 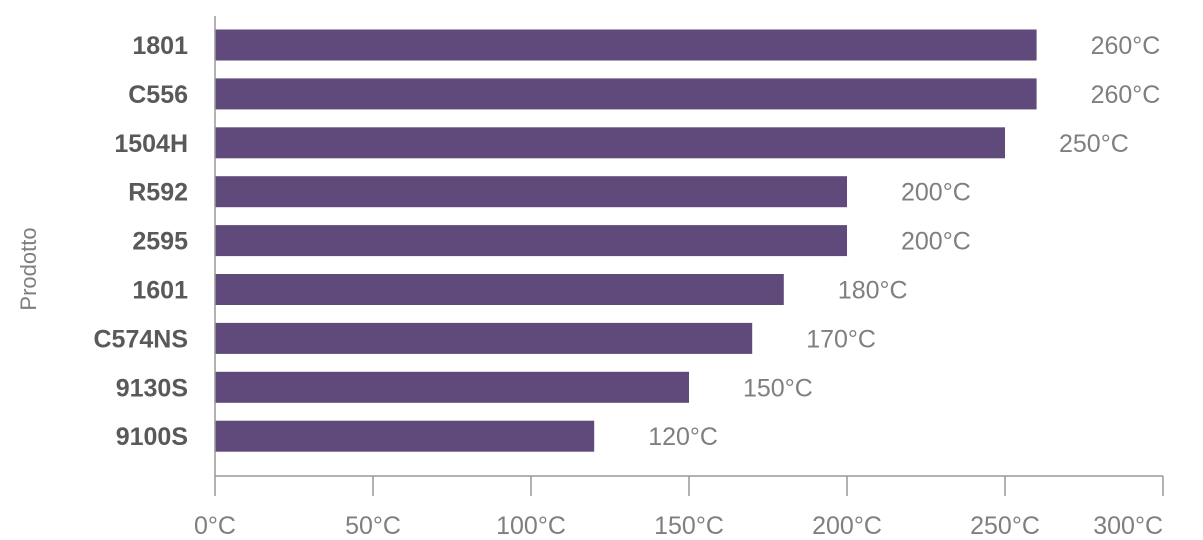 What do you see at coordinates (778, 388) in the screenshot?
I see `value-label: 150°C` at bounding box center [778, 388].